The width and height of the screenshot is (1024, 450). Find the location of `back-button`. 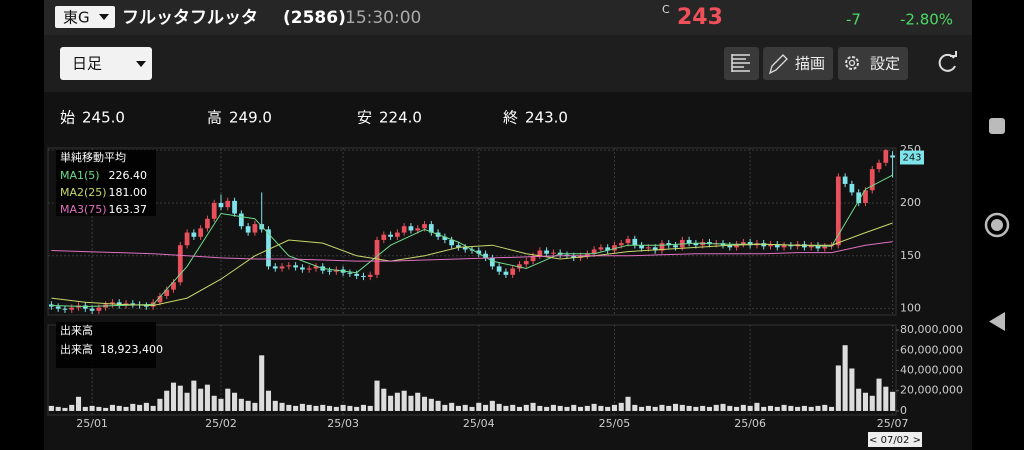

back-button is located at coordinates (997, 321).